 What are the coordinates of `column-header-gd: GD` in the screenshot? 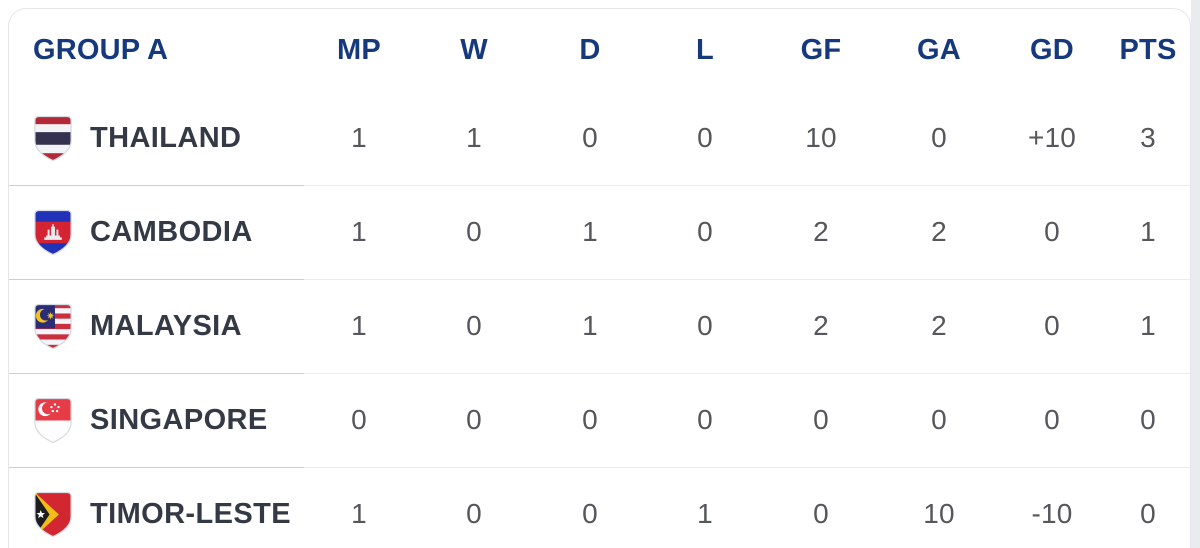 It's located at (1052, 49).